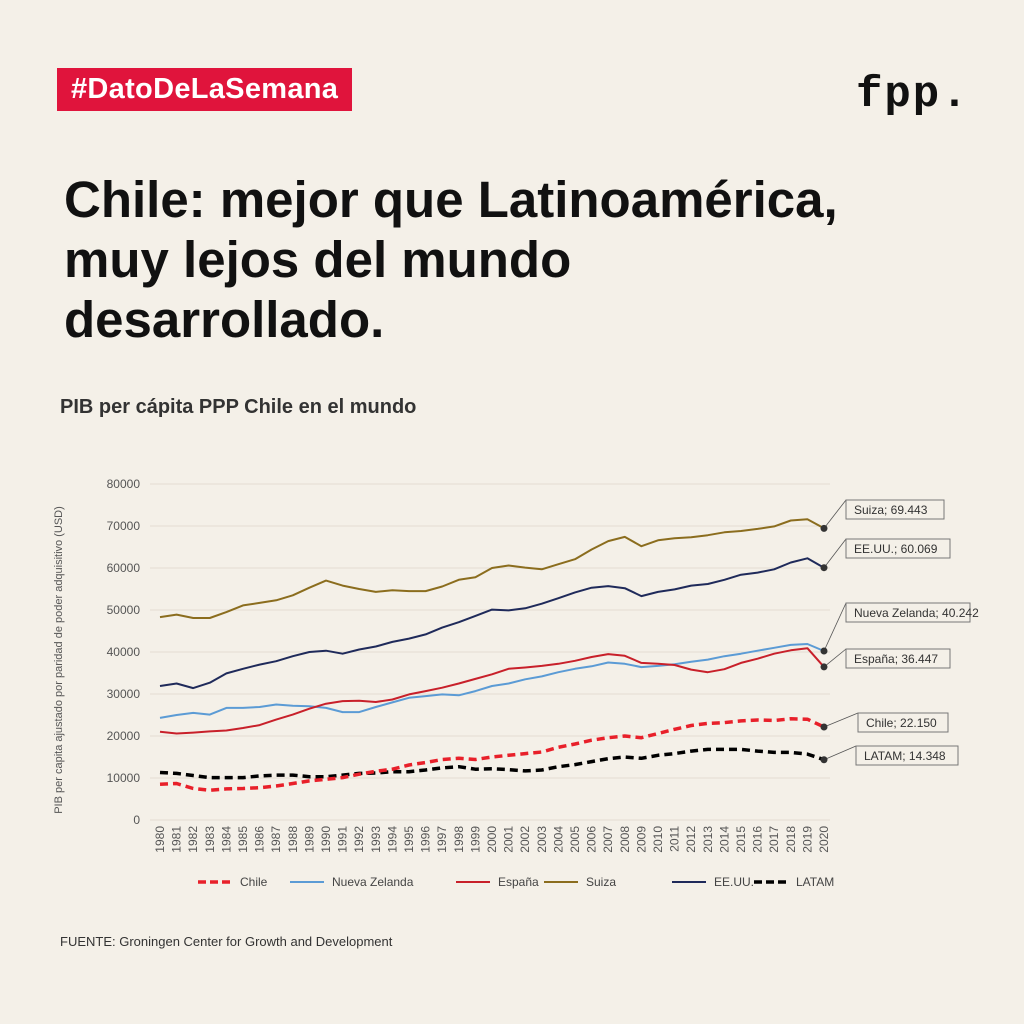 This screenshot has height=1024, width=1024. What do you see at coordinates (475, 839) in the screenshot?
I see `x-tick-label: 1999` at bounding box center [475, 839].